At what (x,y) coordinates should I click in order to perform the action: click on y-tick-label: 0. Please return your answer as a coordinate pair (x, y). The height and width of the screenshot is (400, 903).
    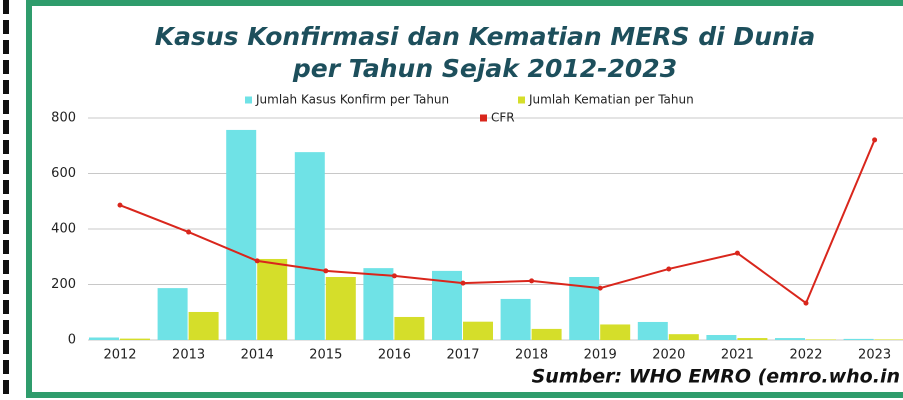
    Looking at the image, I should click on (72, 340).